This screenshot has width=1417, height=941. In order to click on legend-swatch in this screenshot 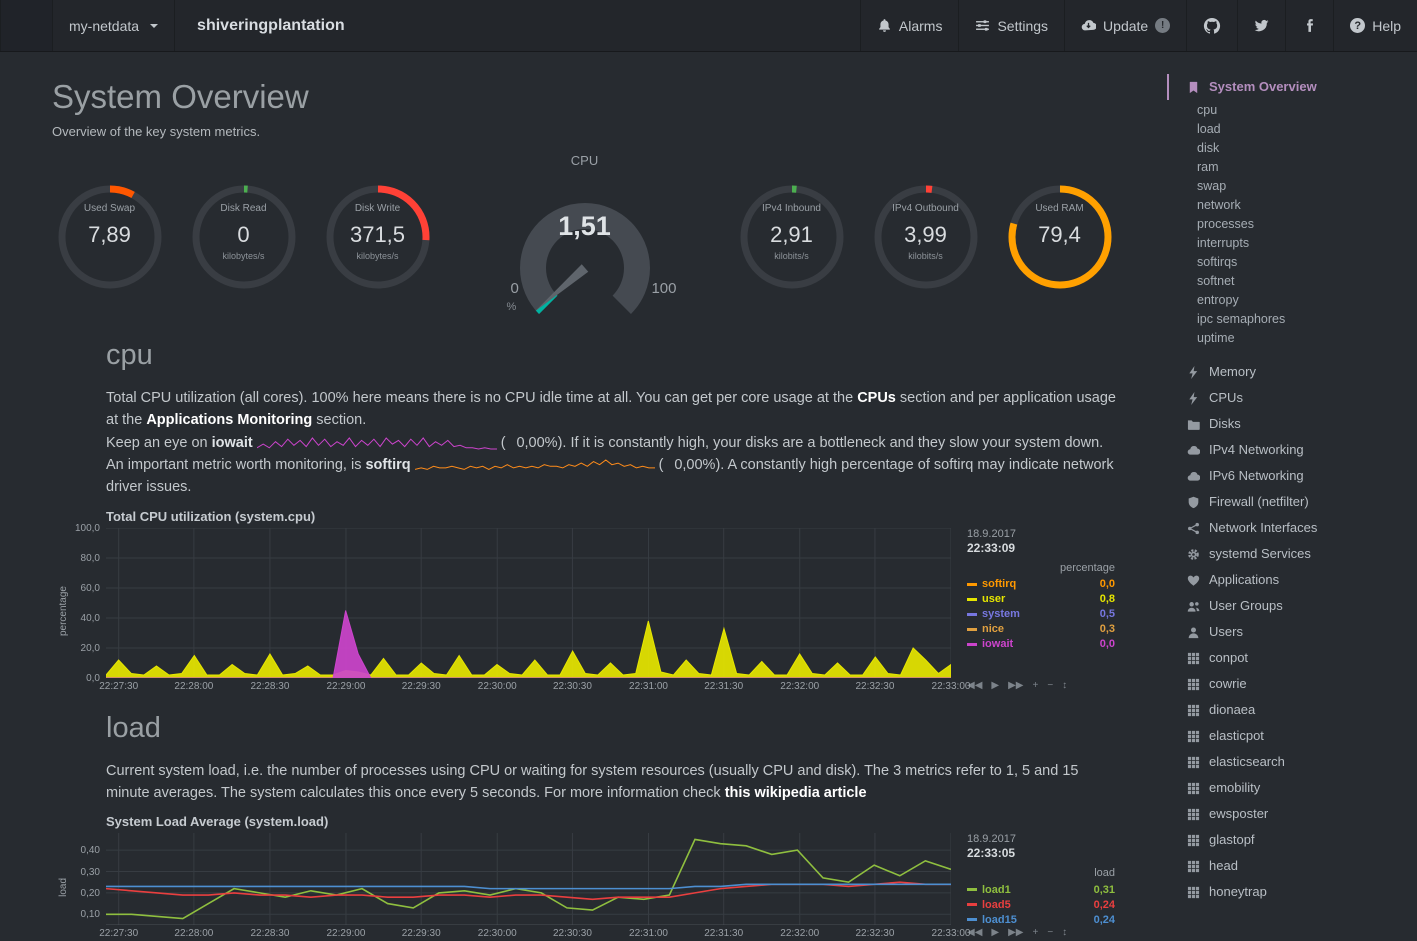, I will do `click(972, 584)`.